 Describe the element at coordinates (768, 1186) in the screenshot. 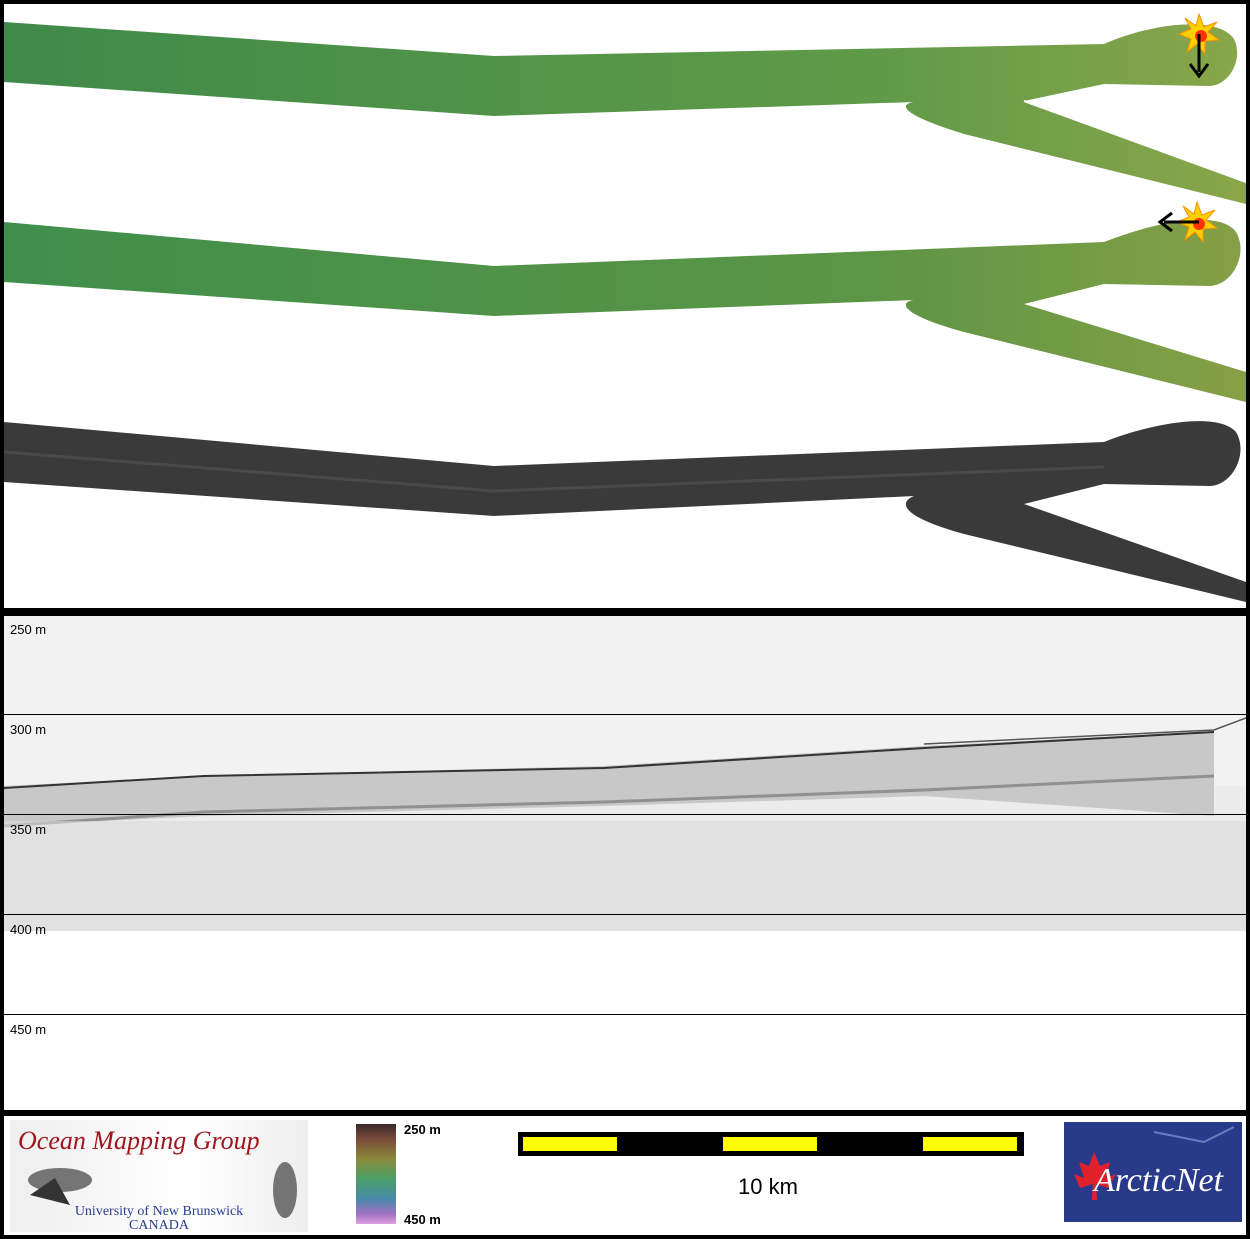

I see `scale-bar-label: 10 km` at that location.